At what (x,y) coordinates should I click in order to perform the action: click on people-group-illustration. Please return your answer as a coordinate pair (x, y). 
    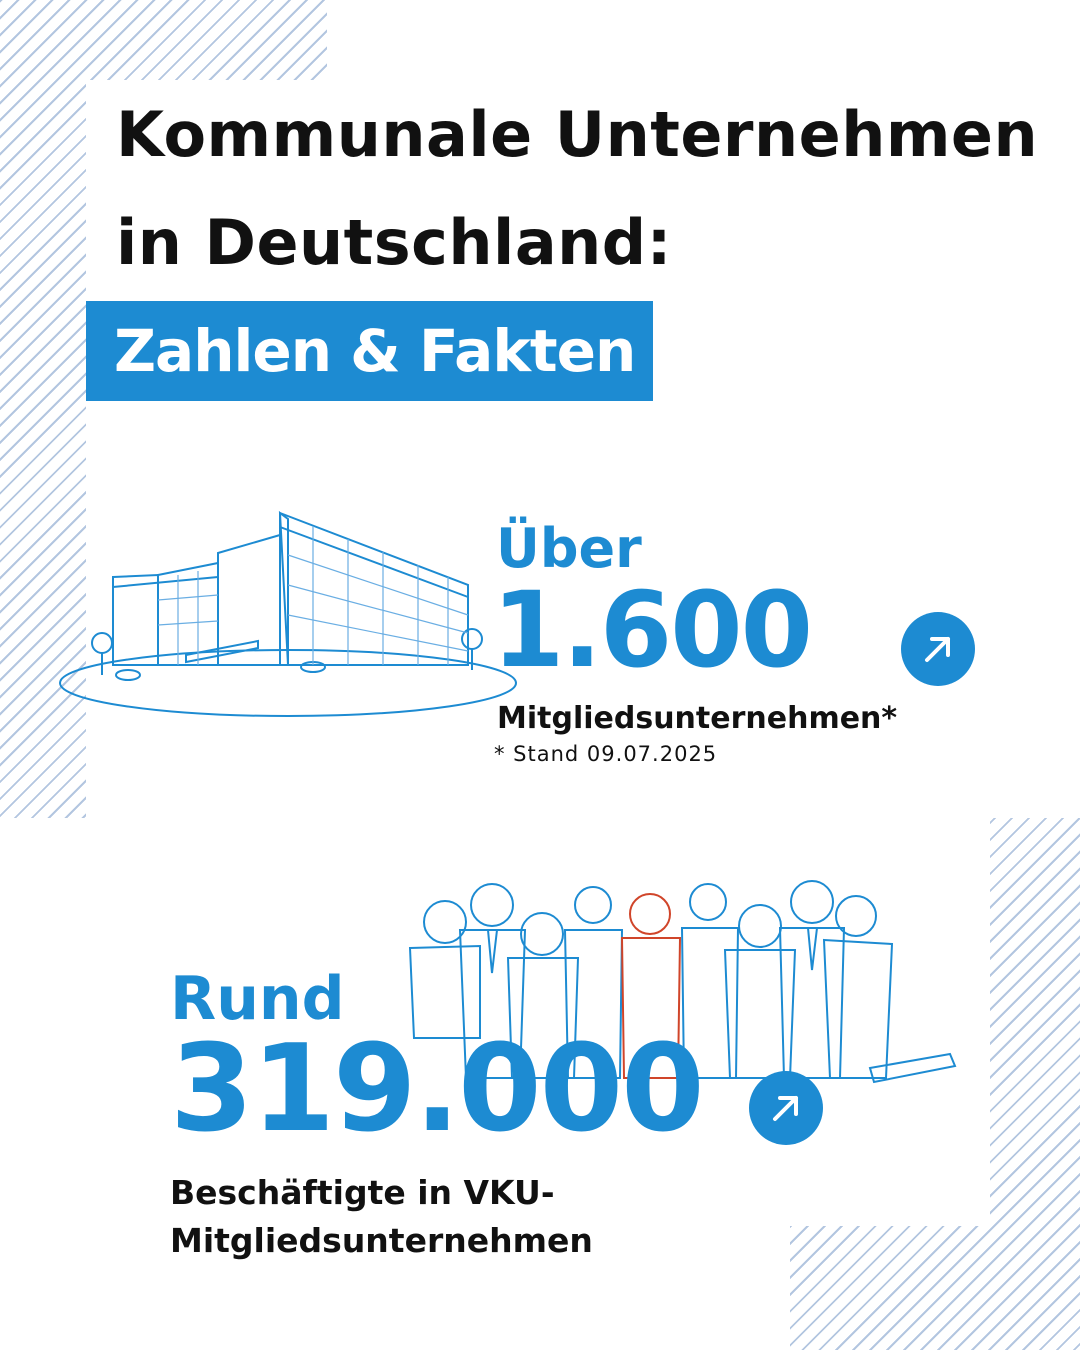
    Looking at the image, I should click on (682, 982).